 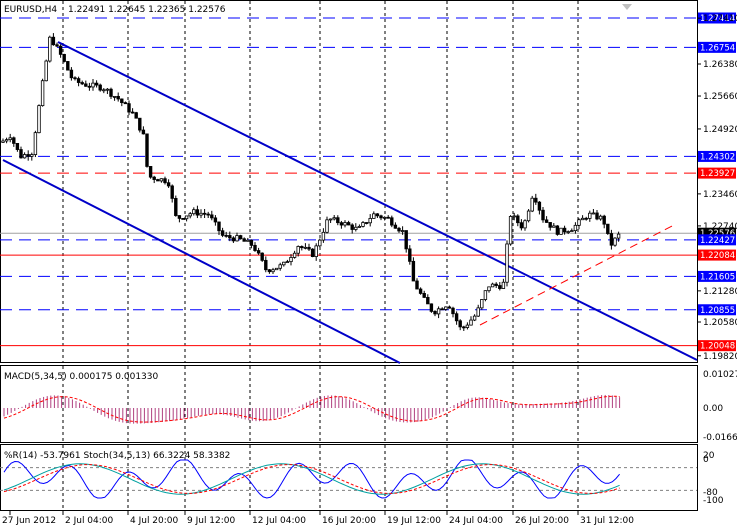 I want to click on macd-signal-line, so click(x=311, y=409).